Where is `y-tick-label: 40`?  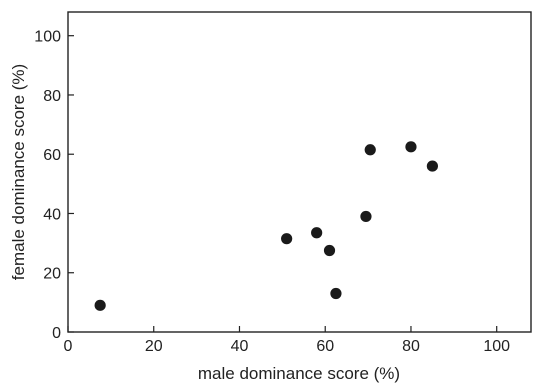
y-tick-label: 40 is located at coordinates (52, 214).